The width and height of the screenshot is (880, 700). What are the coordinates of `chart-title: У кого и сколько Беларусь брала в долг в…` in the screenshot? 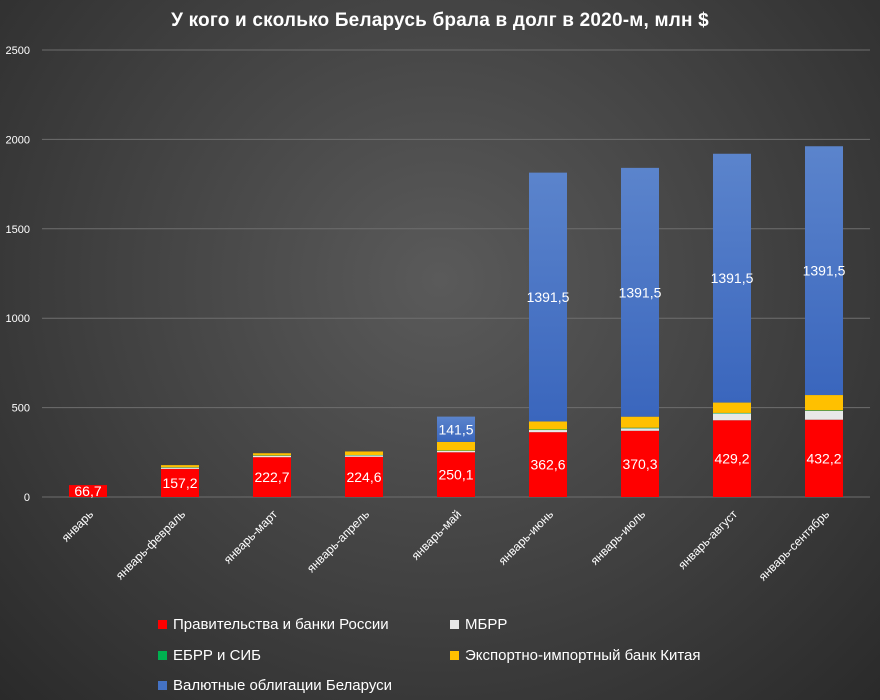 It's located at (440, 20).